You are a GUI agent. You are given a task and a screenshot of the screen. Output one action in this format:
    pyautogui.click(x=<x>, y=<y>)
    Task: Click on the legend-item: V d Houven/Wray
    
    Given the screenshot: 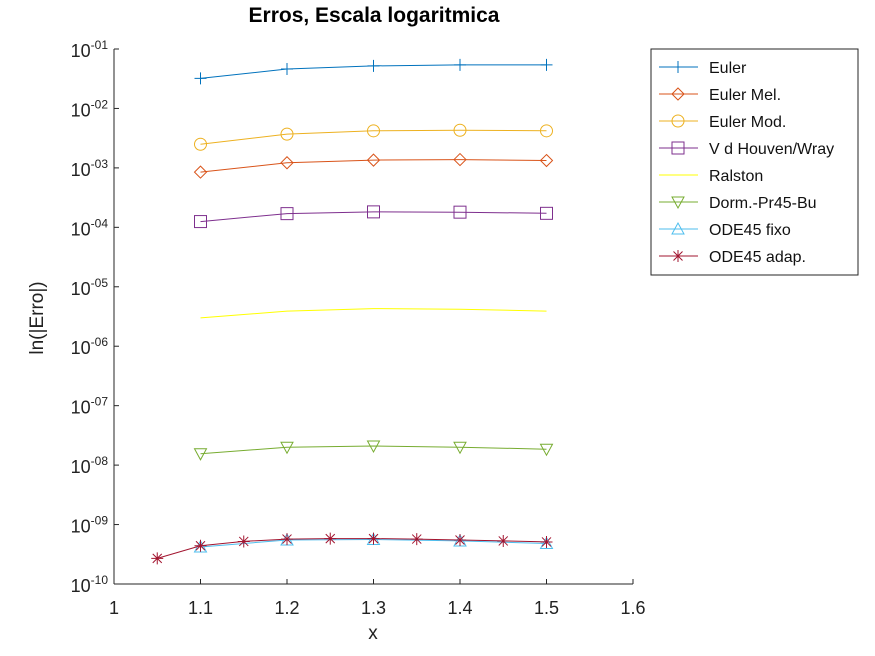 What is the action you would take?
    pyautogui.click(x=746, y=149)
    